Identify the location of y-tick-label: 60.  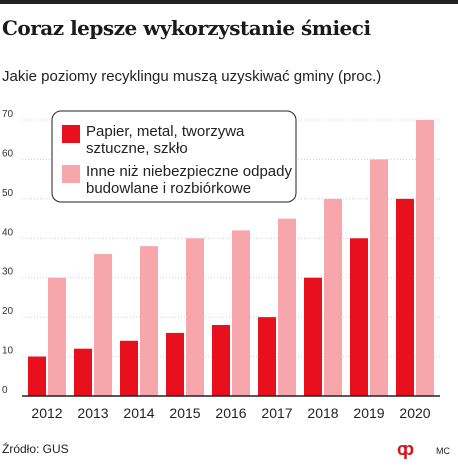
(8, 153).